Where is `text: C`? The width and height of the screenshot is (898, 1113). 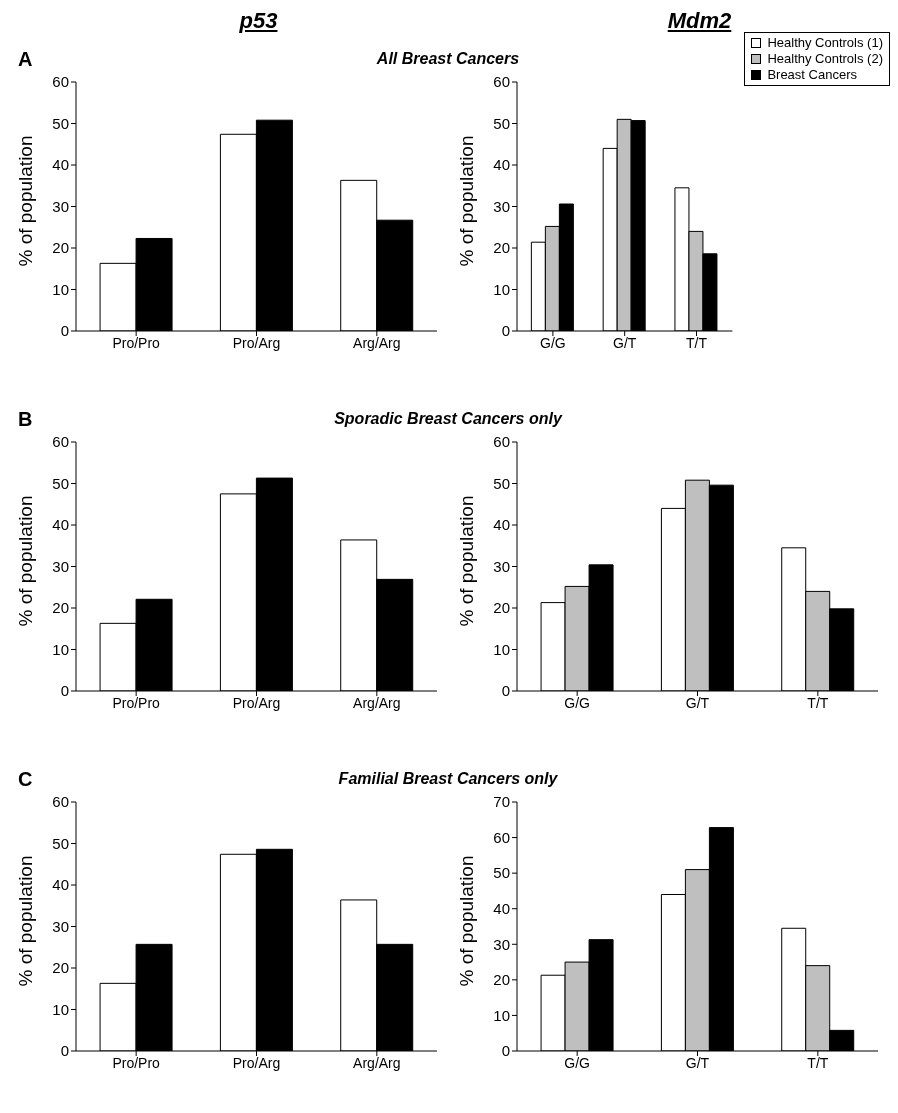
text: C is located at coordinates (25, 779).